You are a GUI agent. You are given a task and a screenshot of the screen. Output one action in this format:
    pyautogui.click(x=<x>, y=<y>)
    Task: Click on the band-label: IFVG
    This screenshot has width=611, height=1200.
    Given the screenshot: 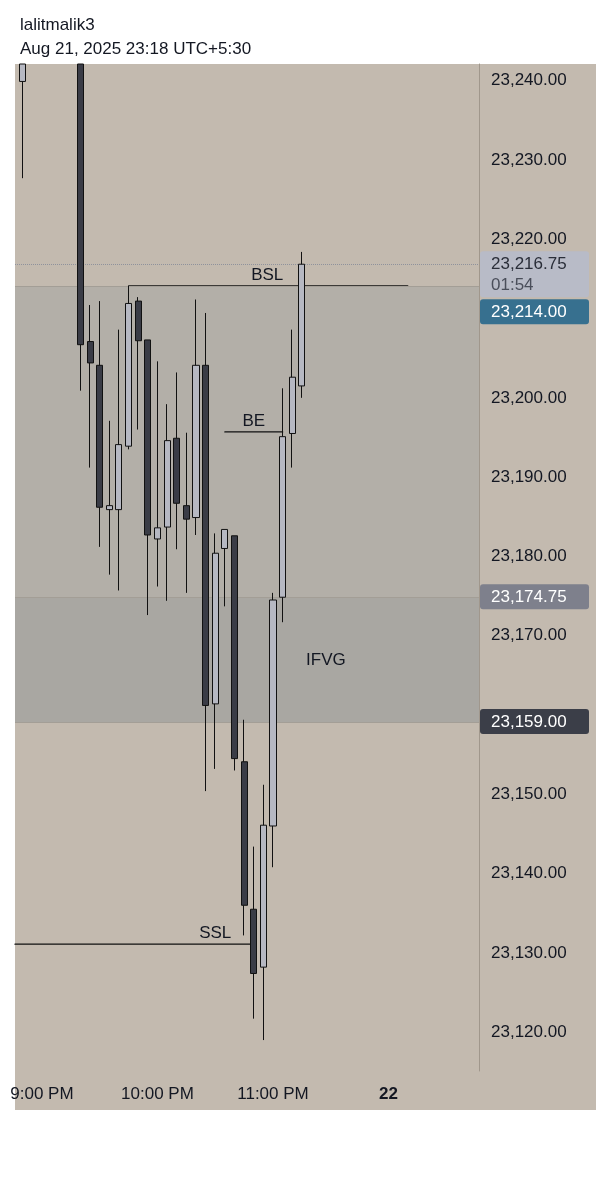 What is the action you would take?
    pyautogui.click(x=326, y=660)
    